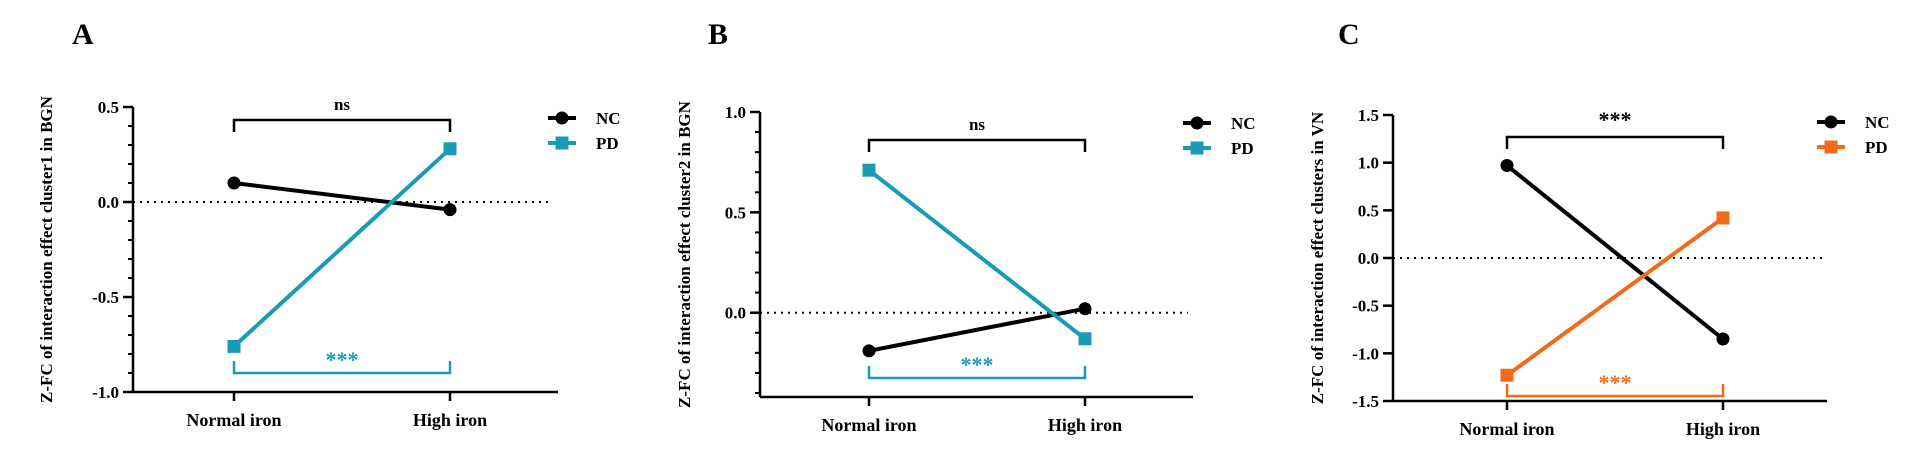 Image resolution: width=1918 pixels, height=467 pixels. Describe the element at coordinates (1365, 401) in the screenshot. I see `y-tick-label: -1.5` at that location.